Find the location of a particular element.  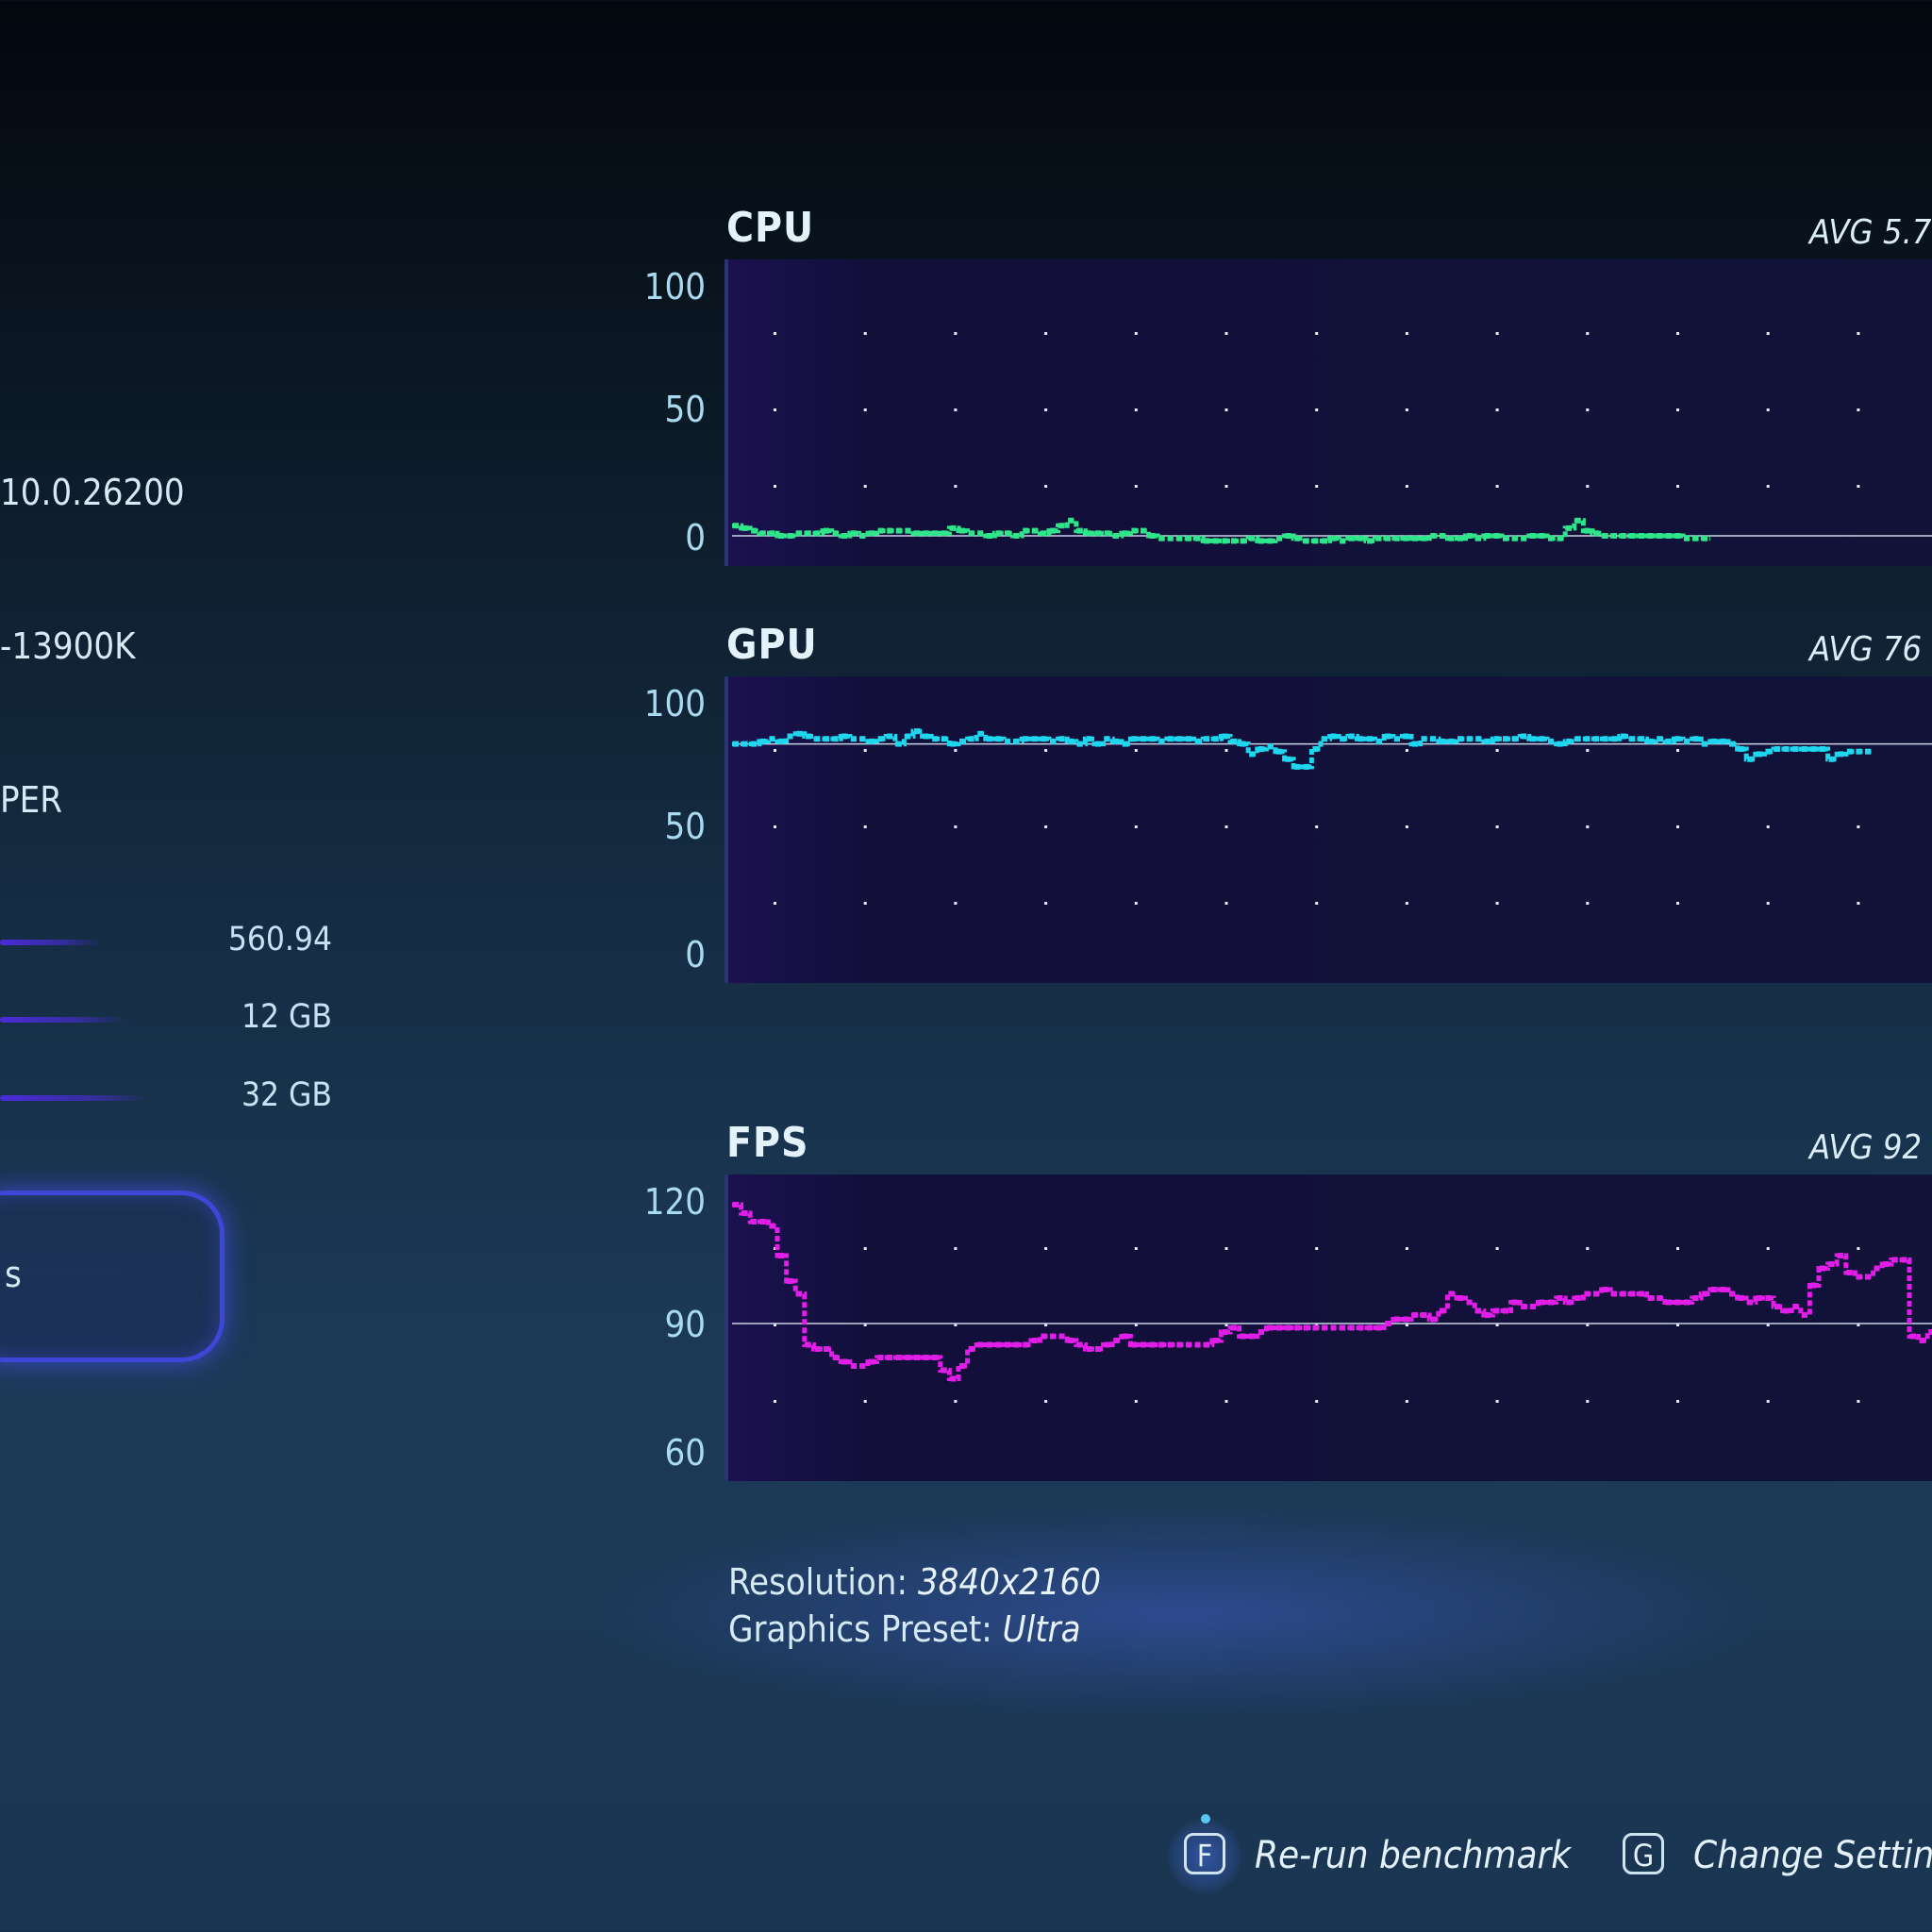

metric-value-ram: 32 GB is located at coordinates (287, 1095).